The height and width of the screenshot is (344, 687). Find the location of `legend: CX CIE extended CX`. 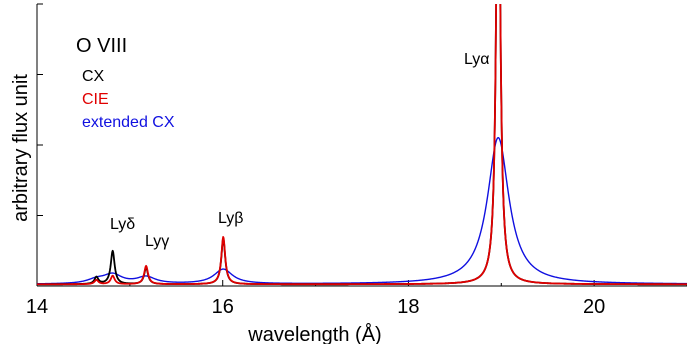

legend: CX CIE extended CX is located at coordinates (128, 99).